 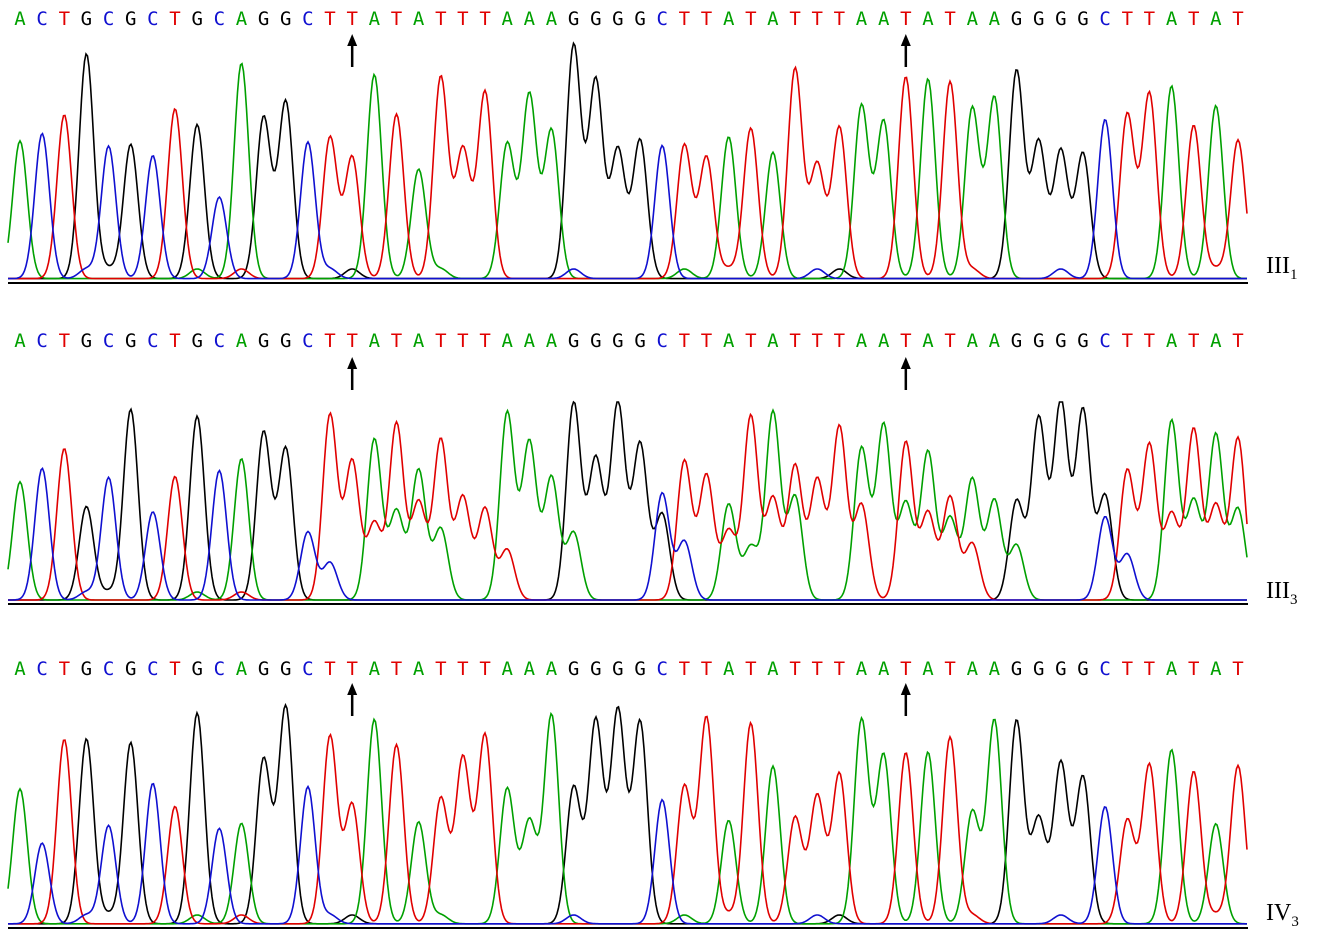 I want to click on sample-label: IV3, so click(x=1282, y=915).